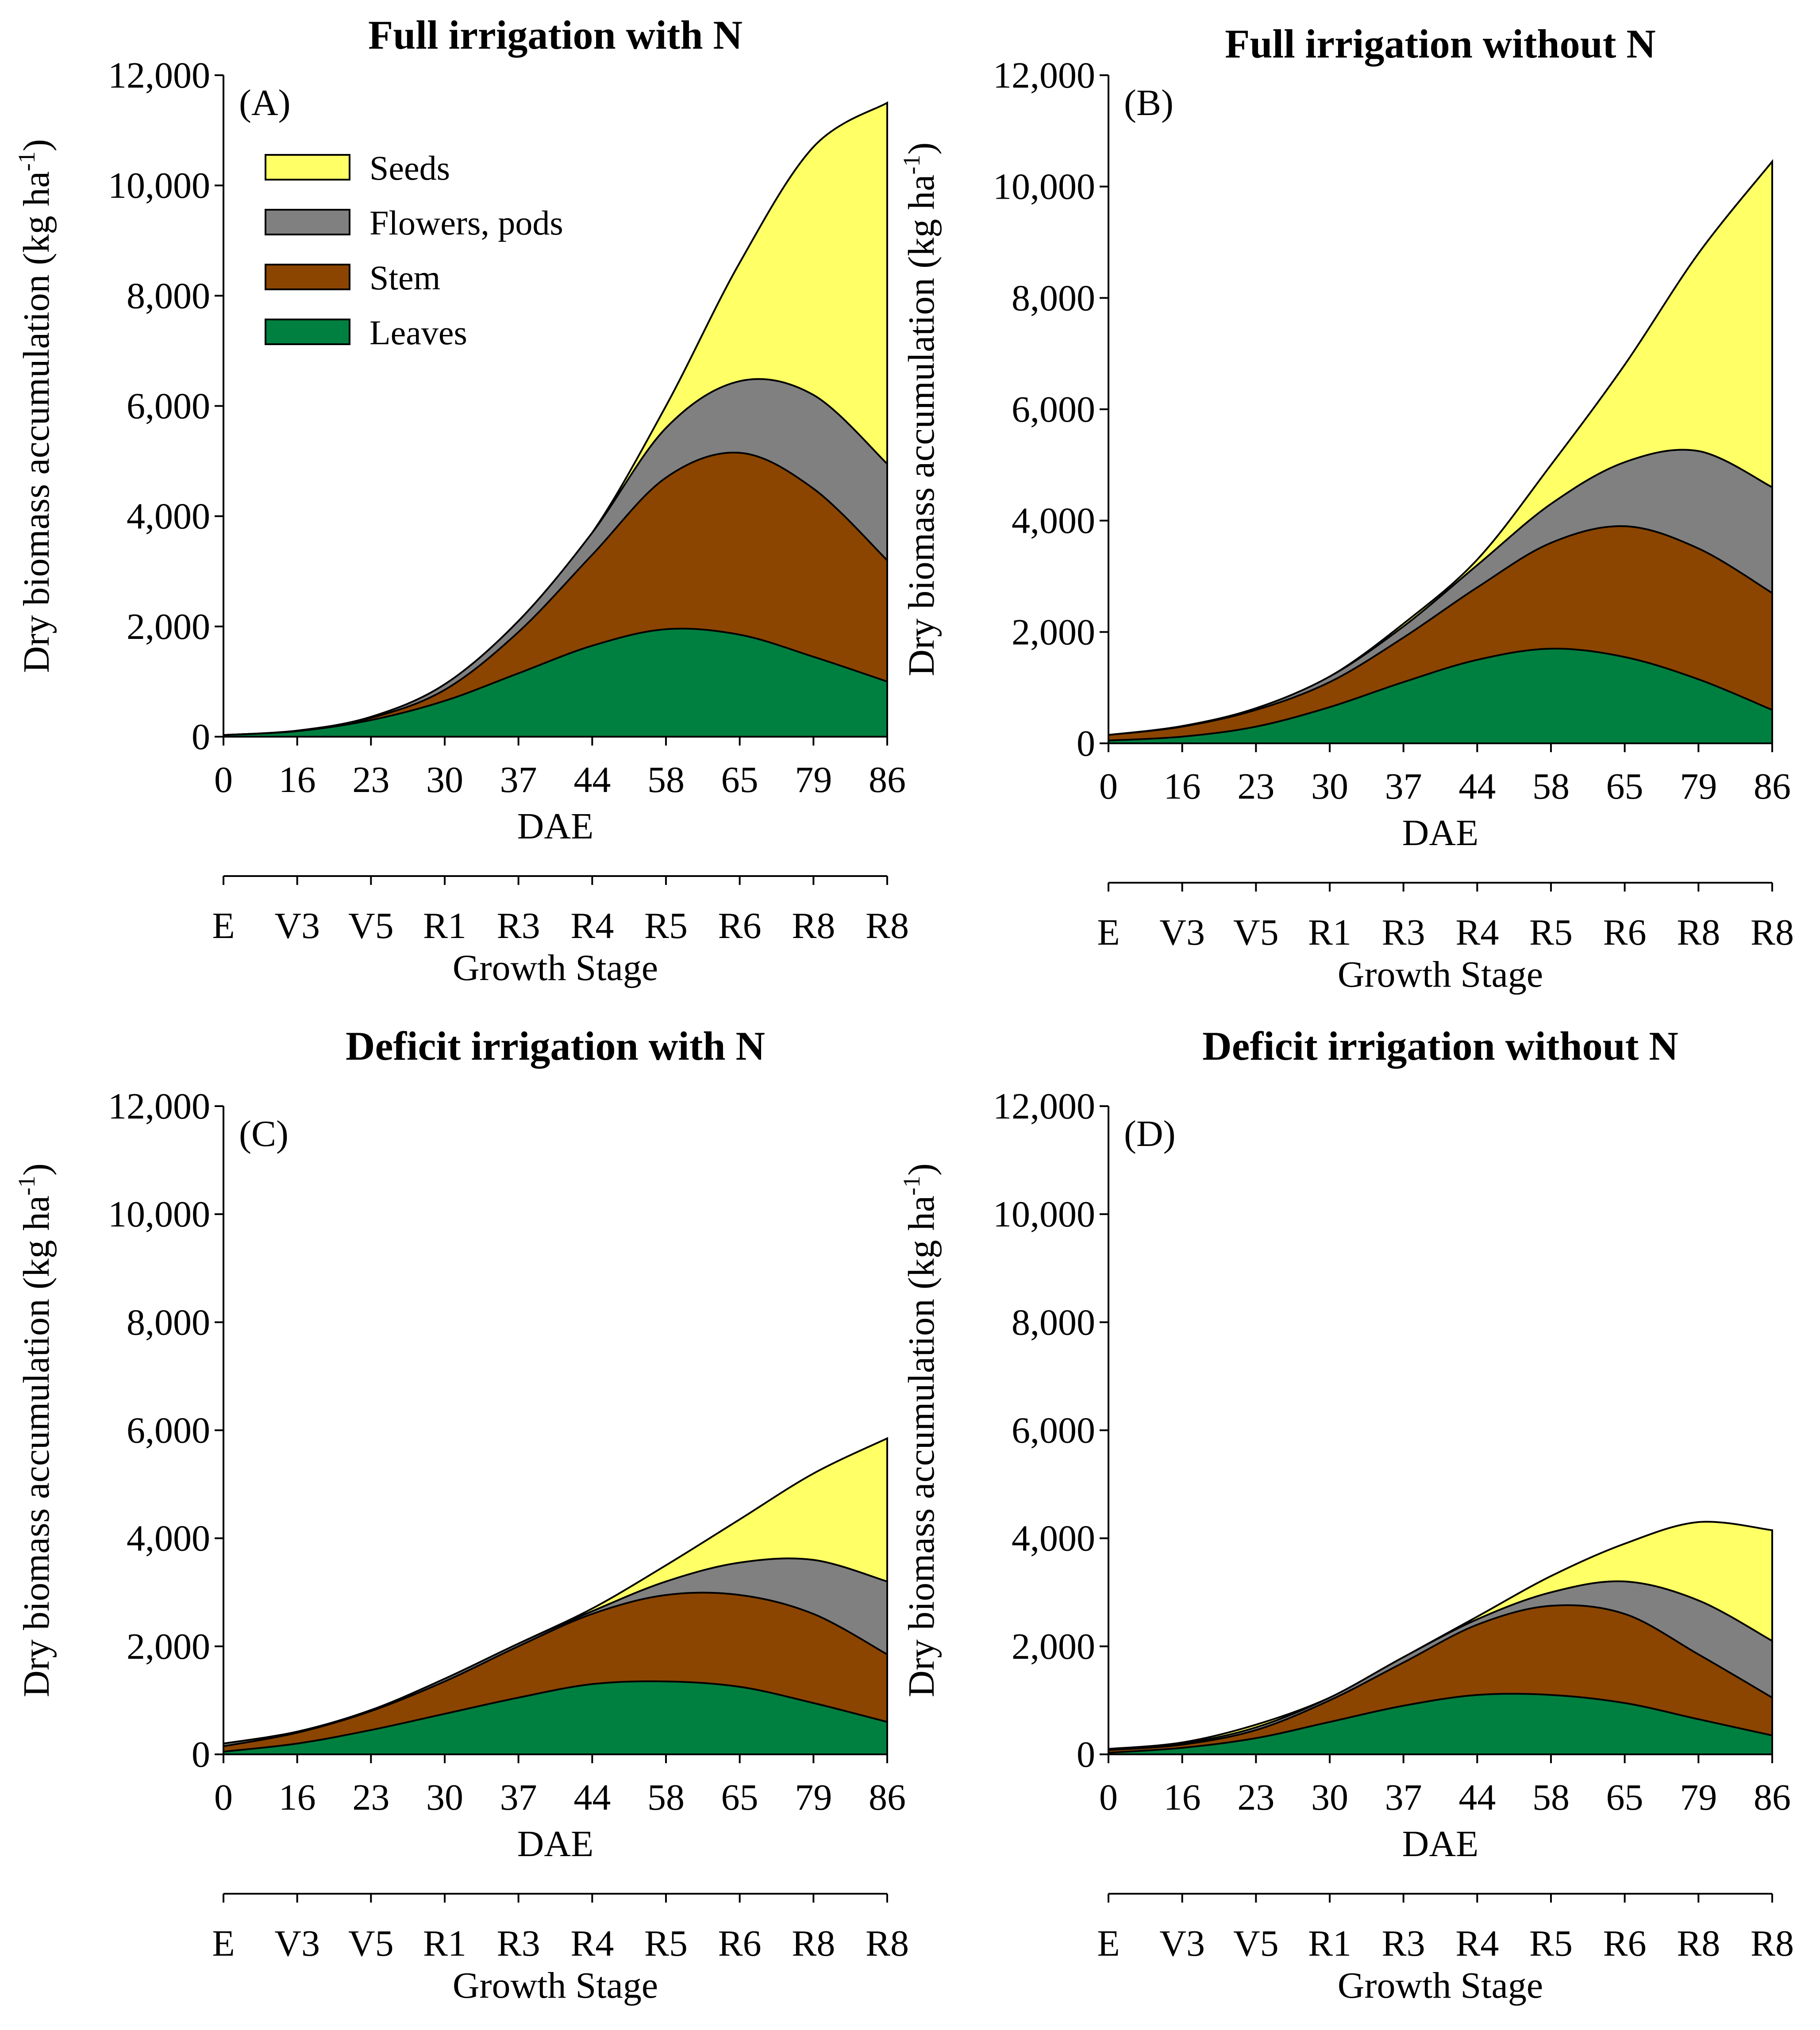 The image size is (1820, 2030). Describe the element at coordinates (404, 277) in the screenshot. I see `legend-label-stem: Stem` at that location.